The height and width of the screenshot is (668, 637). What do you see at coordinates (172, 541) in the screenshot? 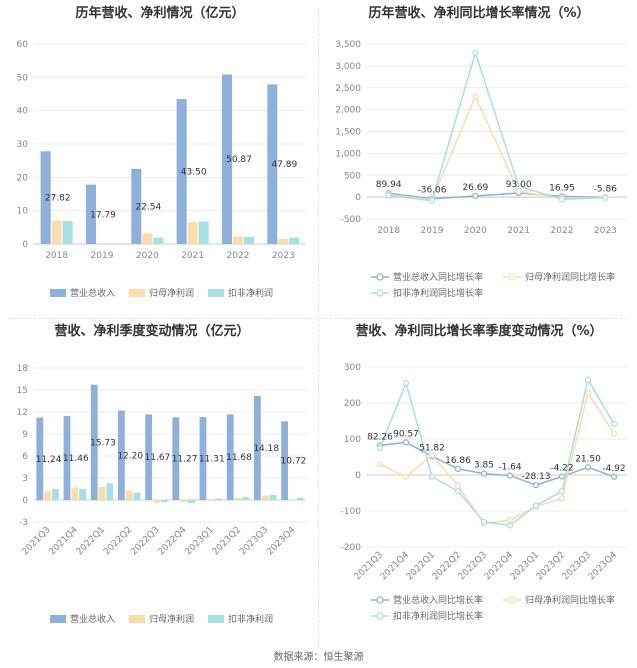
I see `x-tick-label: 2022Q4` at bounding box center [172, 541].